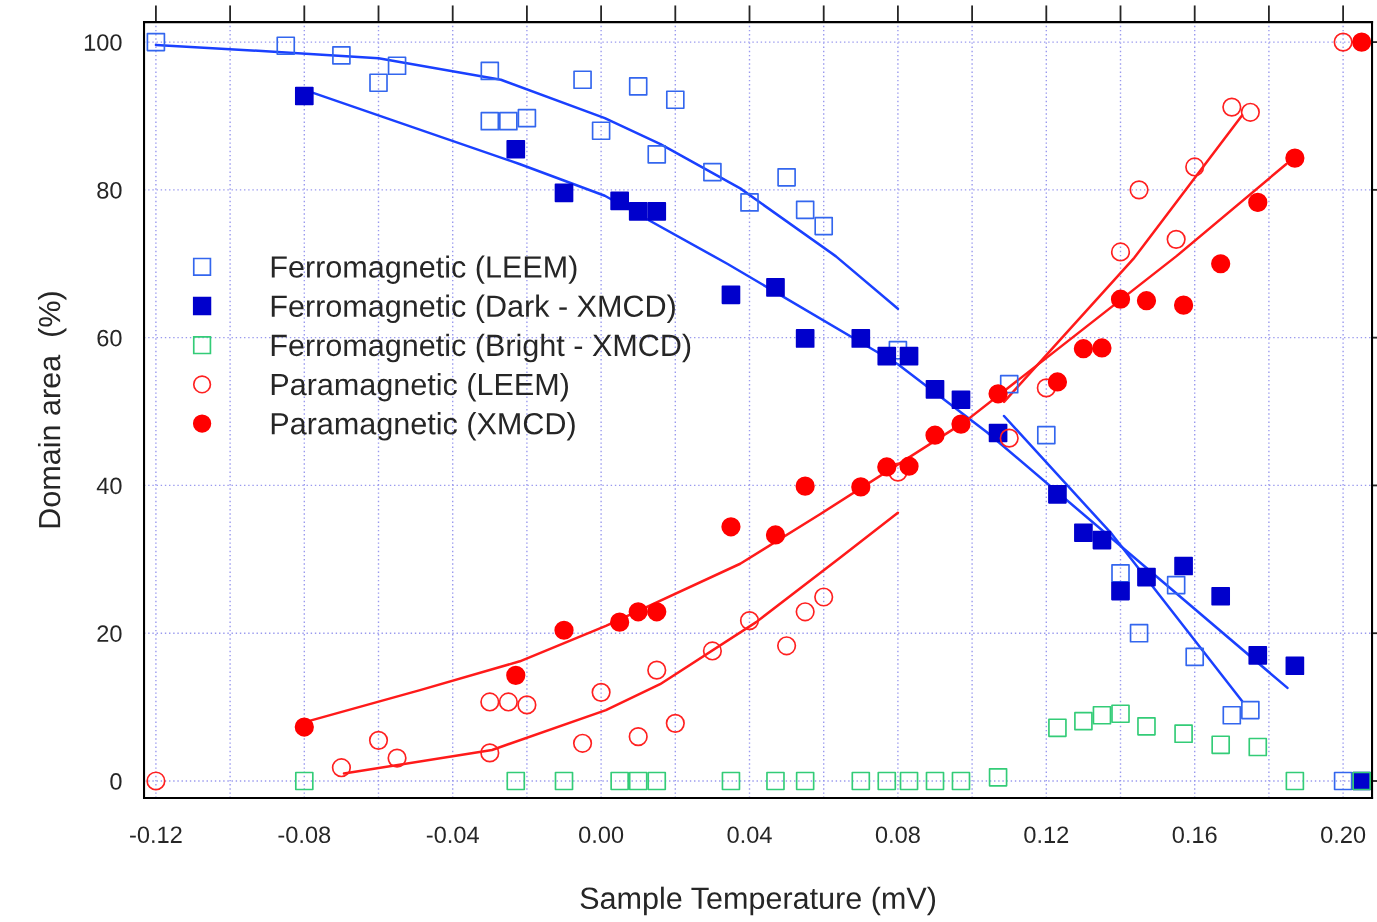  Describe the element at coordinates (156, 835) in the screenshot. I see `x-tick-label: -0.12` at that location.